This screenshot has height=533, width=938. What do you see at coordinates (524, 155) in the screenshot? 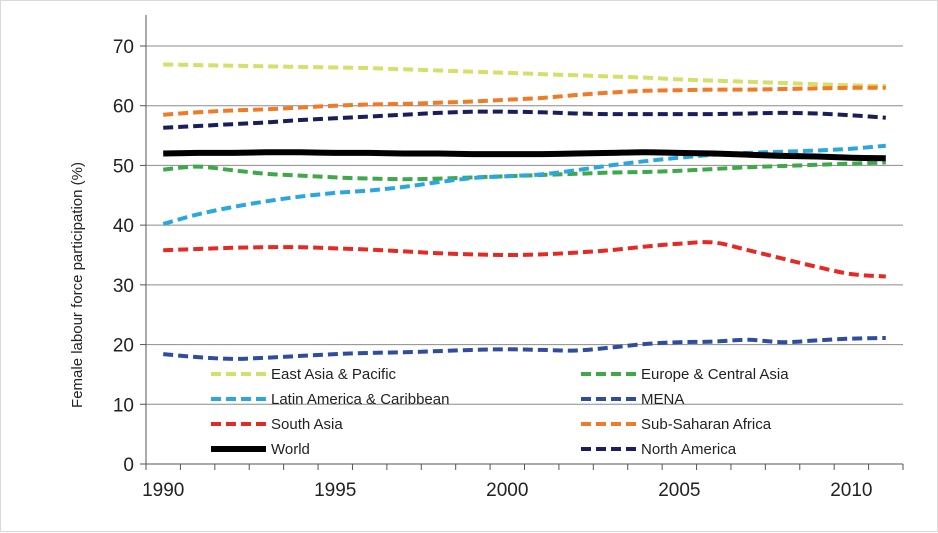
I see `series-line-world` at bounding box center [524, 155].